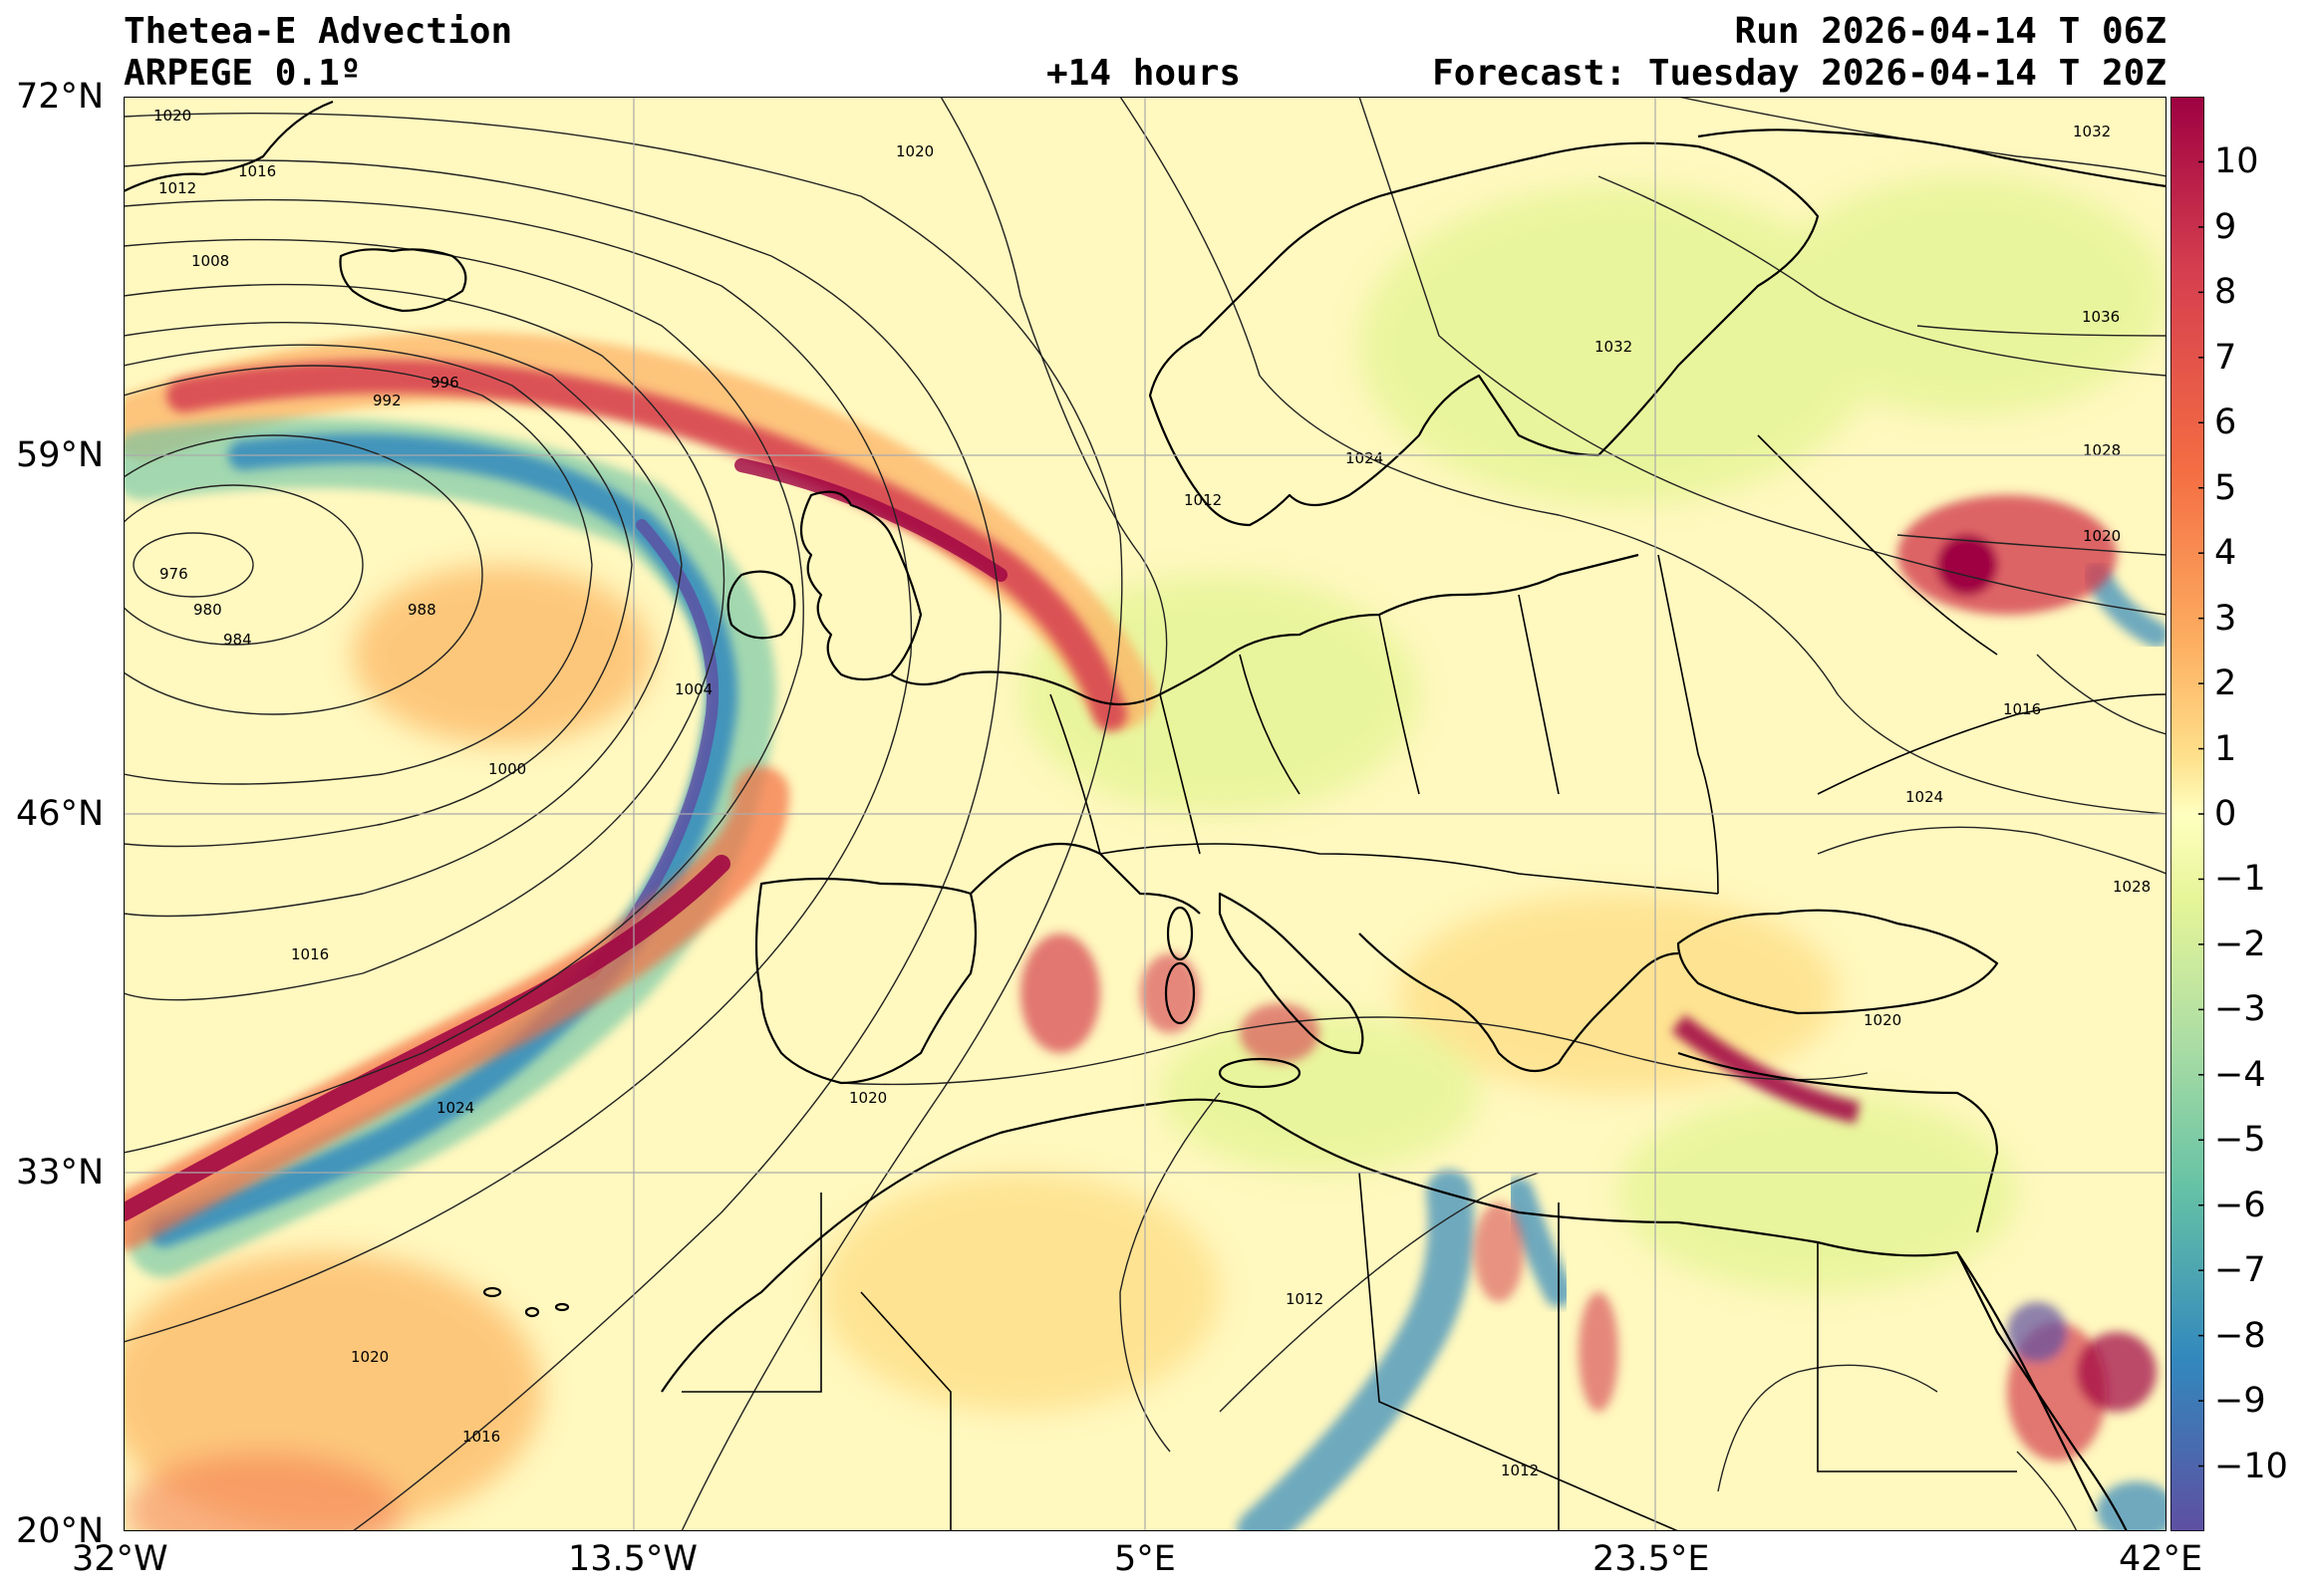 The height and width of the screenshot is (1596, 2312). What do you see at coordinates (403, 280) in the screenshot?
I see `iceland-coast` at bounding box center [403, 280].